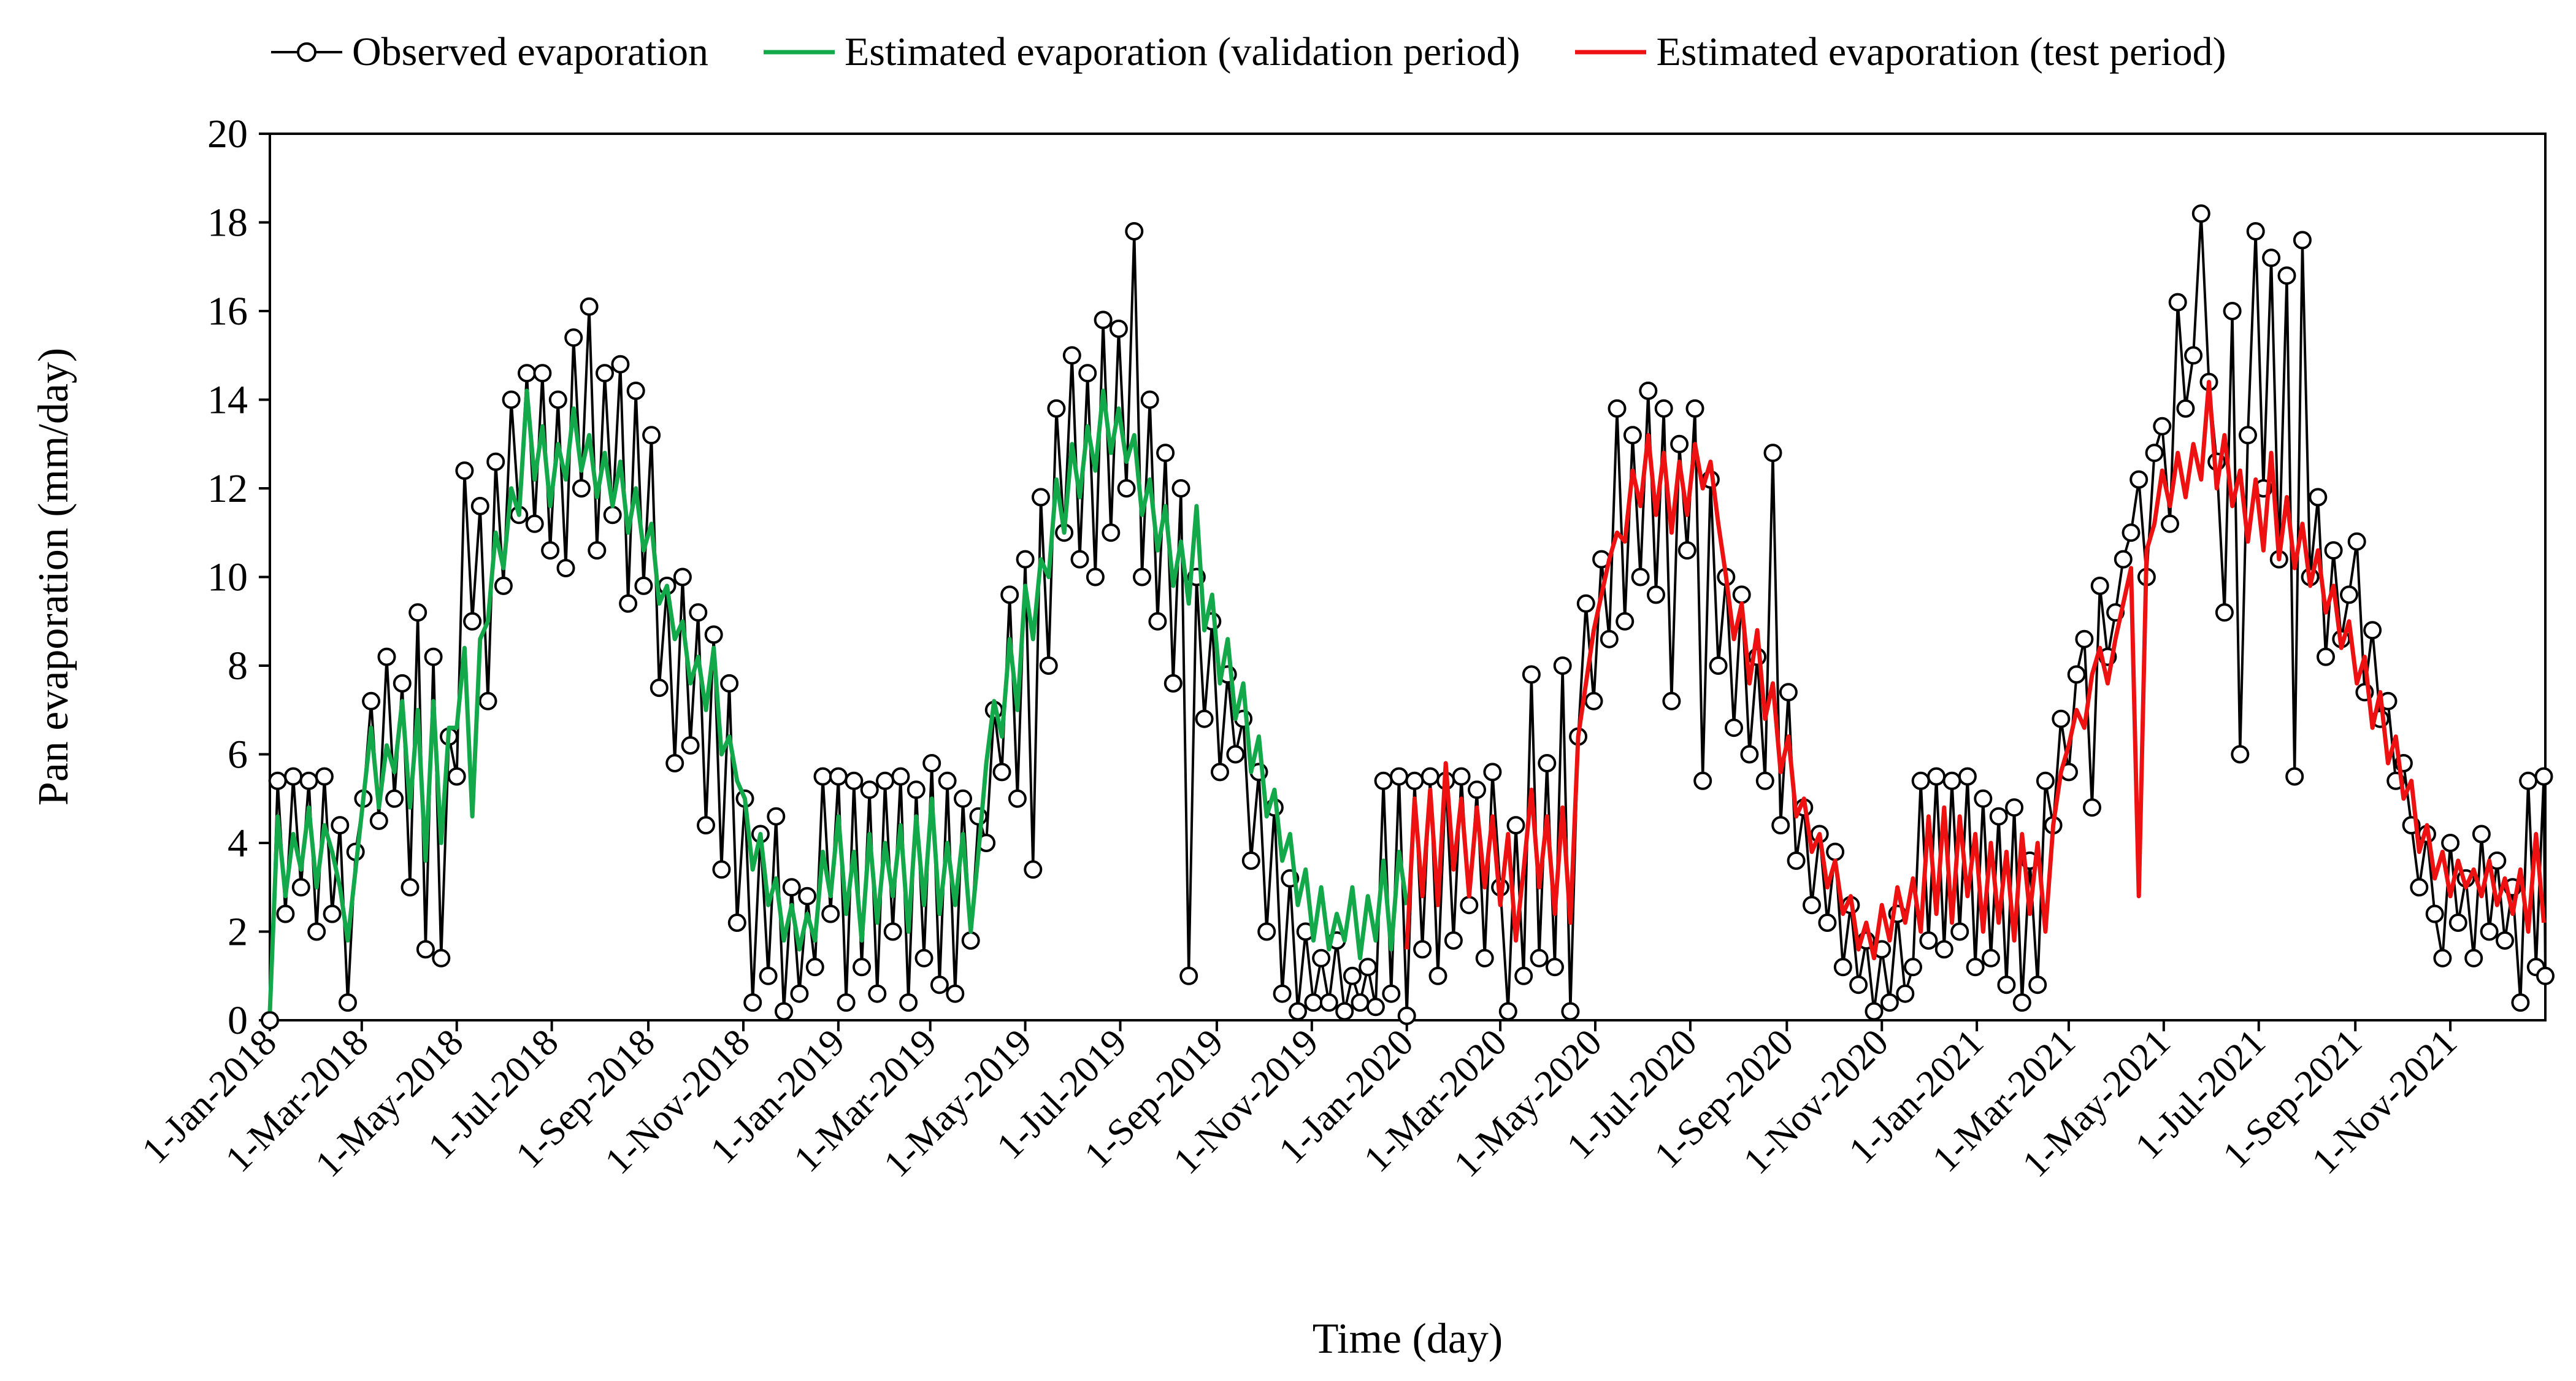 The height and width of the screenshot is (1381, 2576). What do you see at coordinates (227, 488) in the screenshot?
I see `y-tick-label: 12` at bounding box center [227, 488].